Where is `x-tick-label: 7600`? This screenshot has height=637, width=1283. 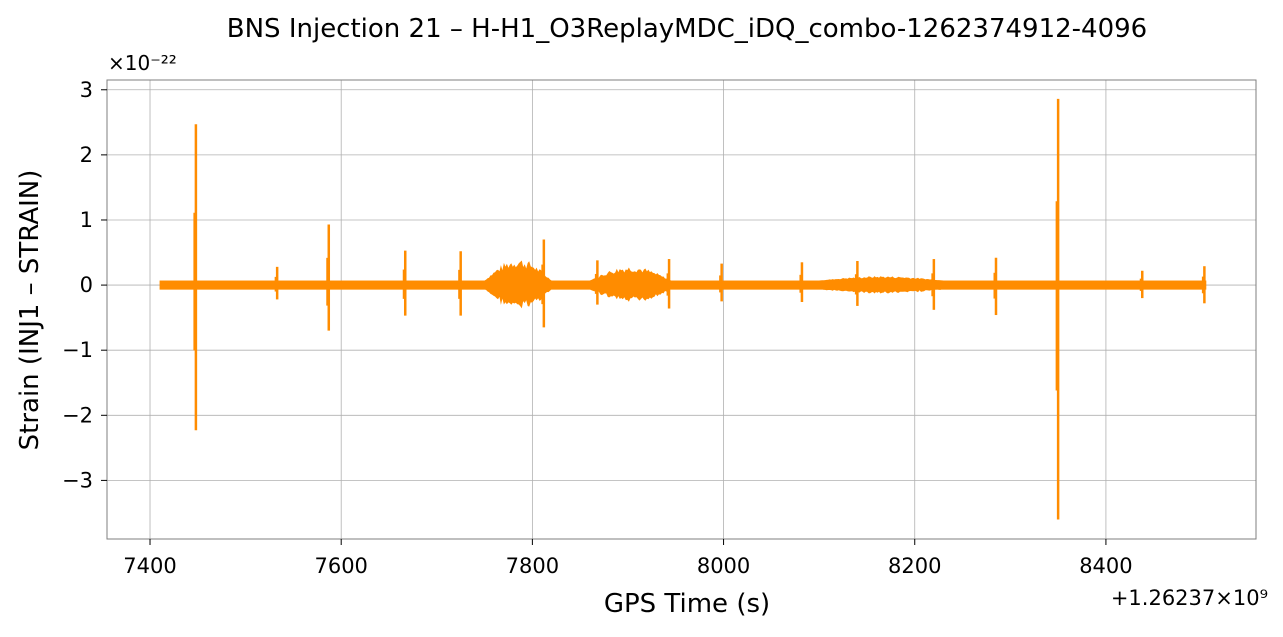 x-tick-label: 7600 is located at coordinates (340, 566).